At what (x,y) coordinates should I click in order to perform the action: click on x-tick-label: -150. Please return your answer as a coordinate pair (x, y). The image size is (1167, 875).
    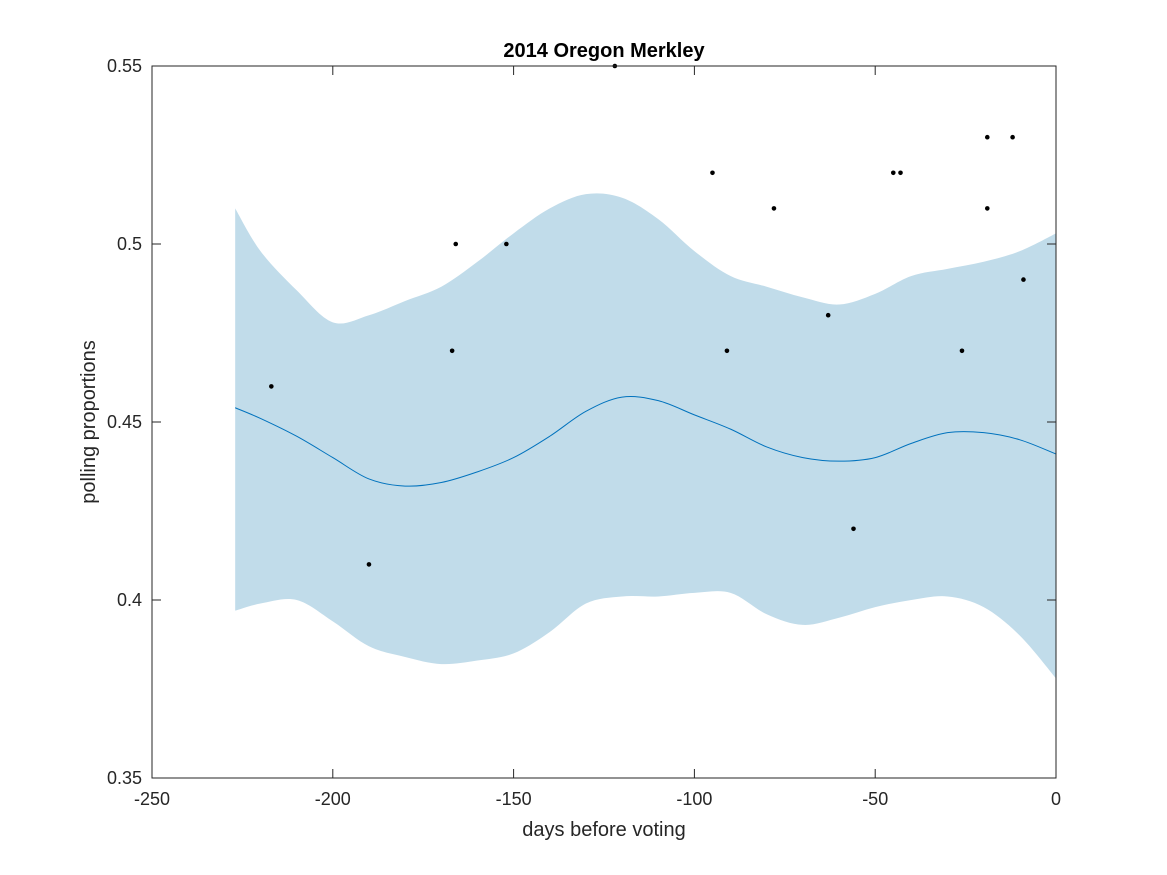
    Looking at the image, I should click on (514, 799).